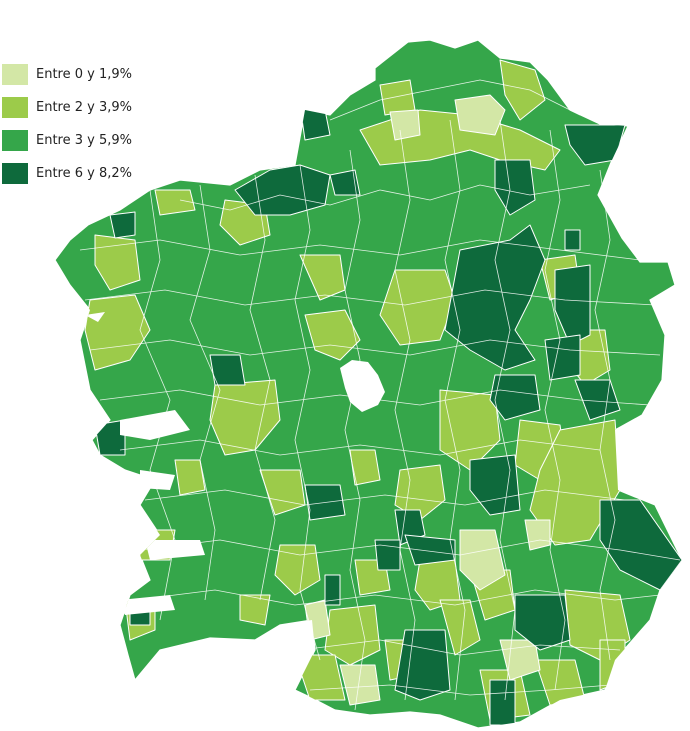 This screenshot has height=731, width=690. What do you see at coordinates (84, 74) in the screenshot?
I see `legend-label: Entre 0 y 1,9%` at bounding box center [84, 74].